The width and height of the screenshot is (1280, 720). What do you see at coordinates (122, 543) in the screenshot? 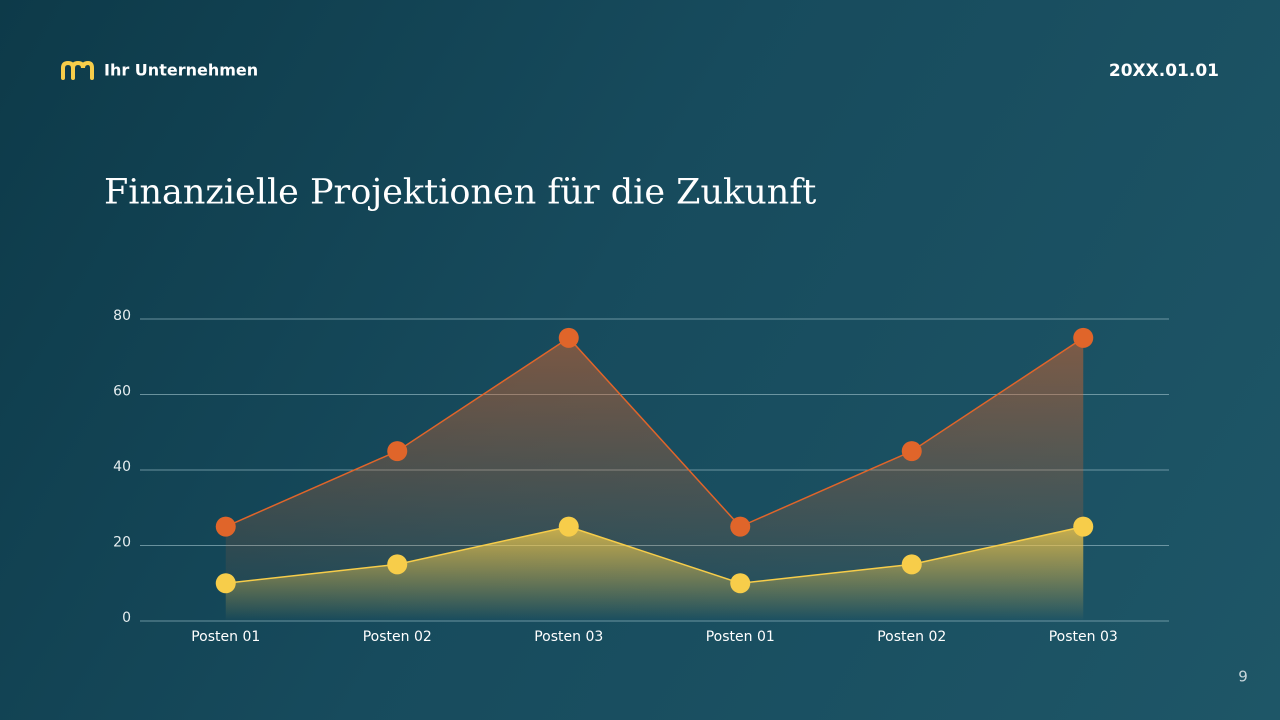
I see `y-tick-label: 20` at bounding box center [122, 543].